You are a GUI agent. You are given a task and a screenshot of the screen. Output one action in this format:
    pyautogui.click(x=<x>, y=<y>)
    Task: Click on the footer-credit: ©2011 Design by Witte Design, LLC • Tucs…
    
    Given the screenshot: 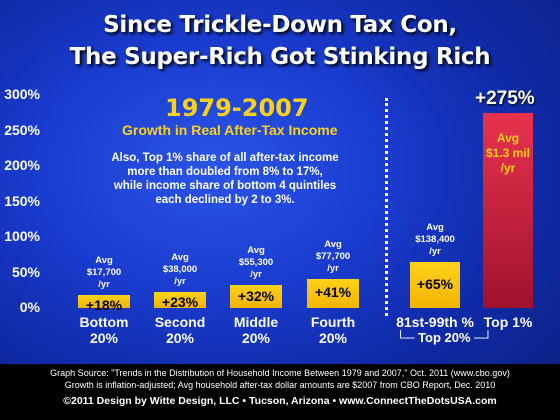 What is the action you would take?
    pyautogui.click(x=280, y=401)
    